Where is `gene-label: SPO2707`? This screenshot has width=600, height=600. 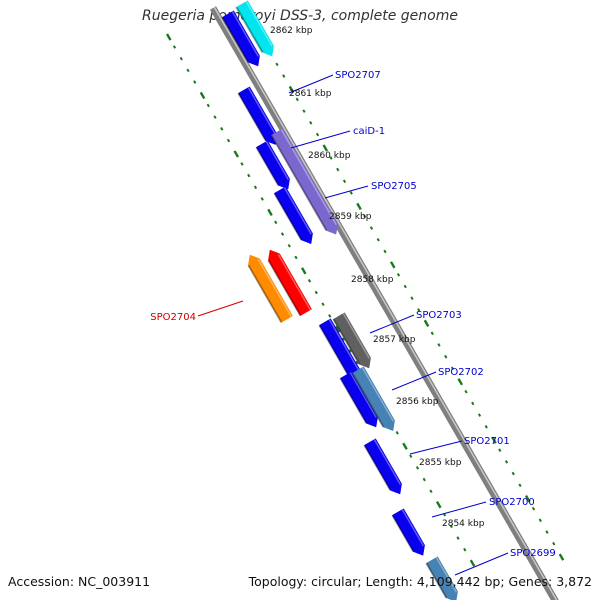
gene-label: SPO2707 is located at coordinates (358, 75).